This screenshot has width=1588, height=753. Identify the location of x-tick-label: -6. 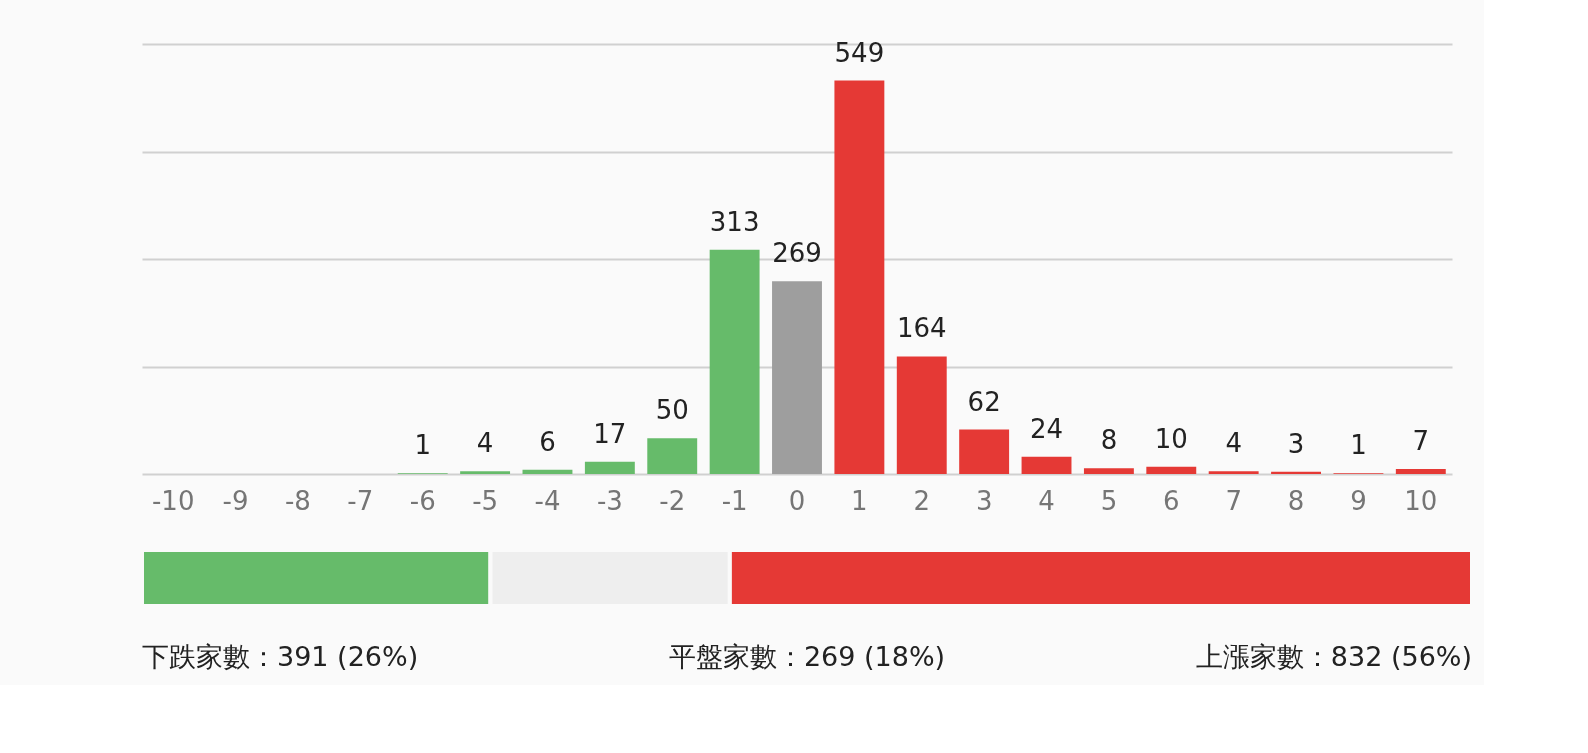
(422, 500).